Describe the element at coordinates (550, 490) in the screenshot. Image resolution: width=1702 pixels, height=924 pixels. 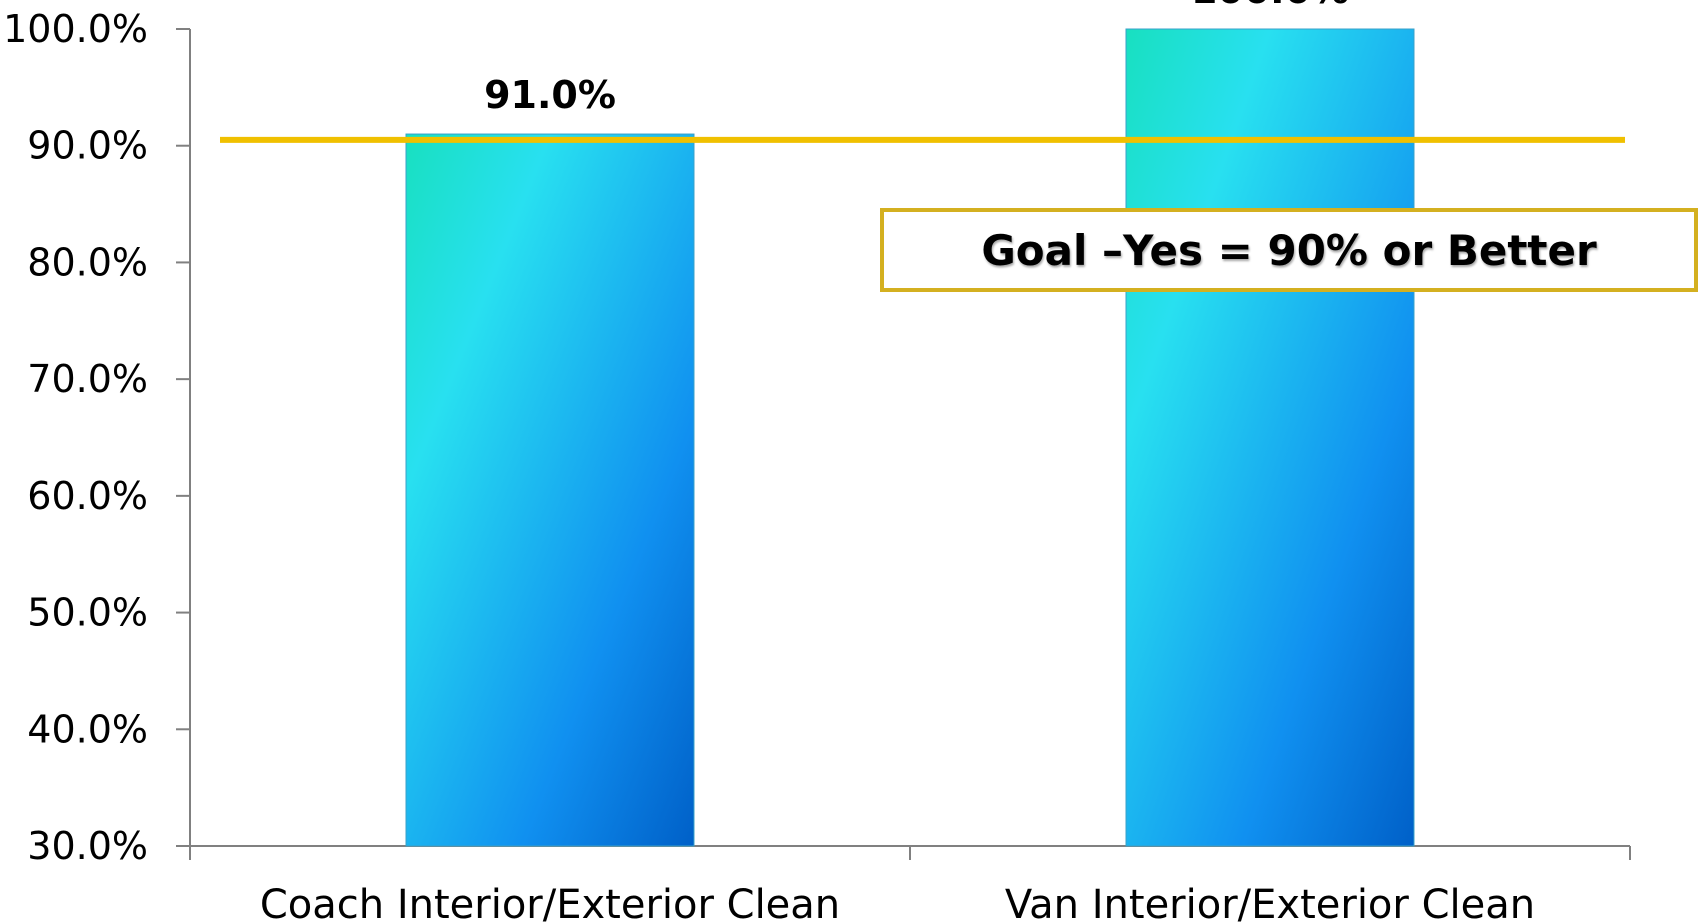
I see `bar` at that location.